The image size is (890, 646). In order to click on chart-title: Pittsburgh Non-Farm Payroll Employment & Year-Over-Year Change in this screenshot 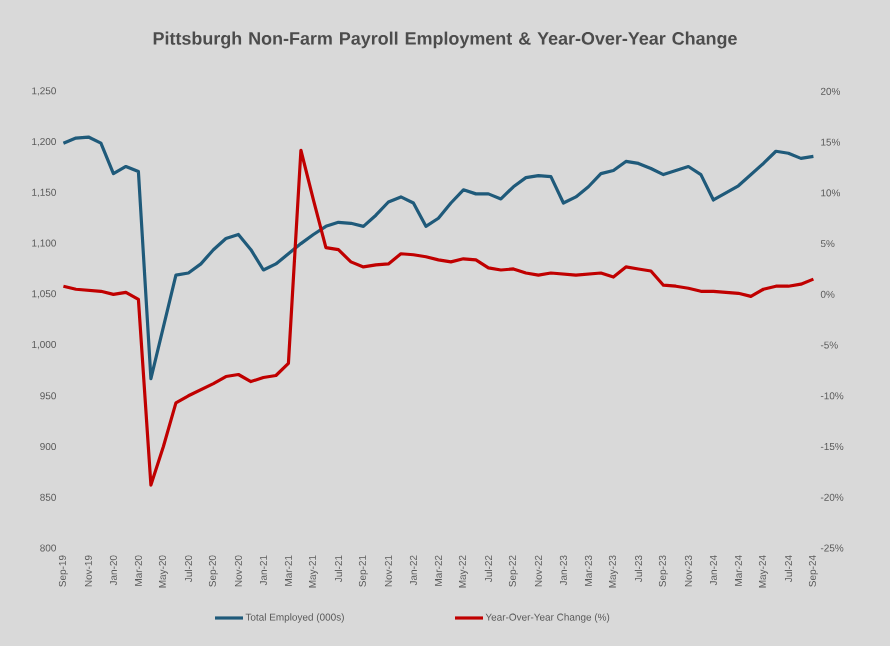, I will do `click(445, 40)`.